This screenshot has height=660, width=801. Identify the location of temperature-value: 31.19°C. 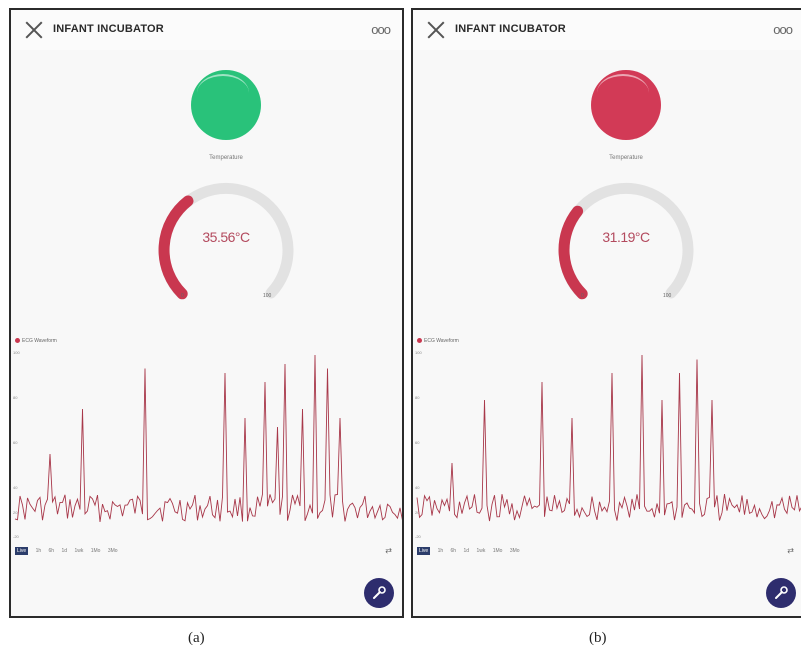
(626, 237).